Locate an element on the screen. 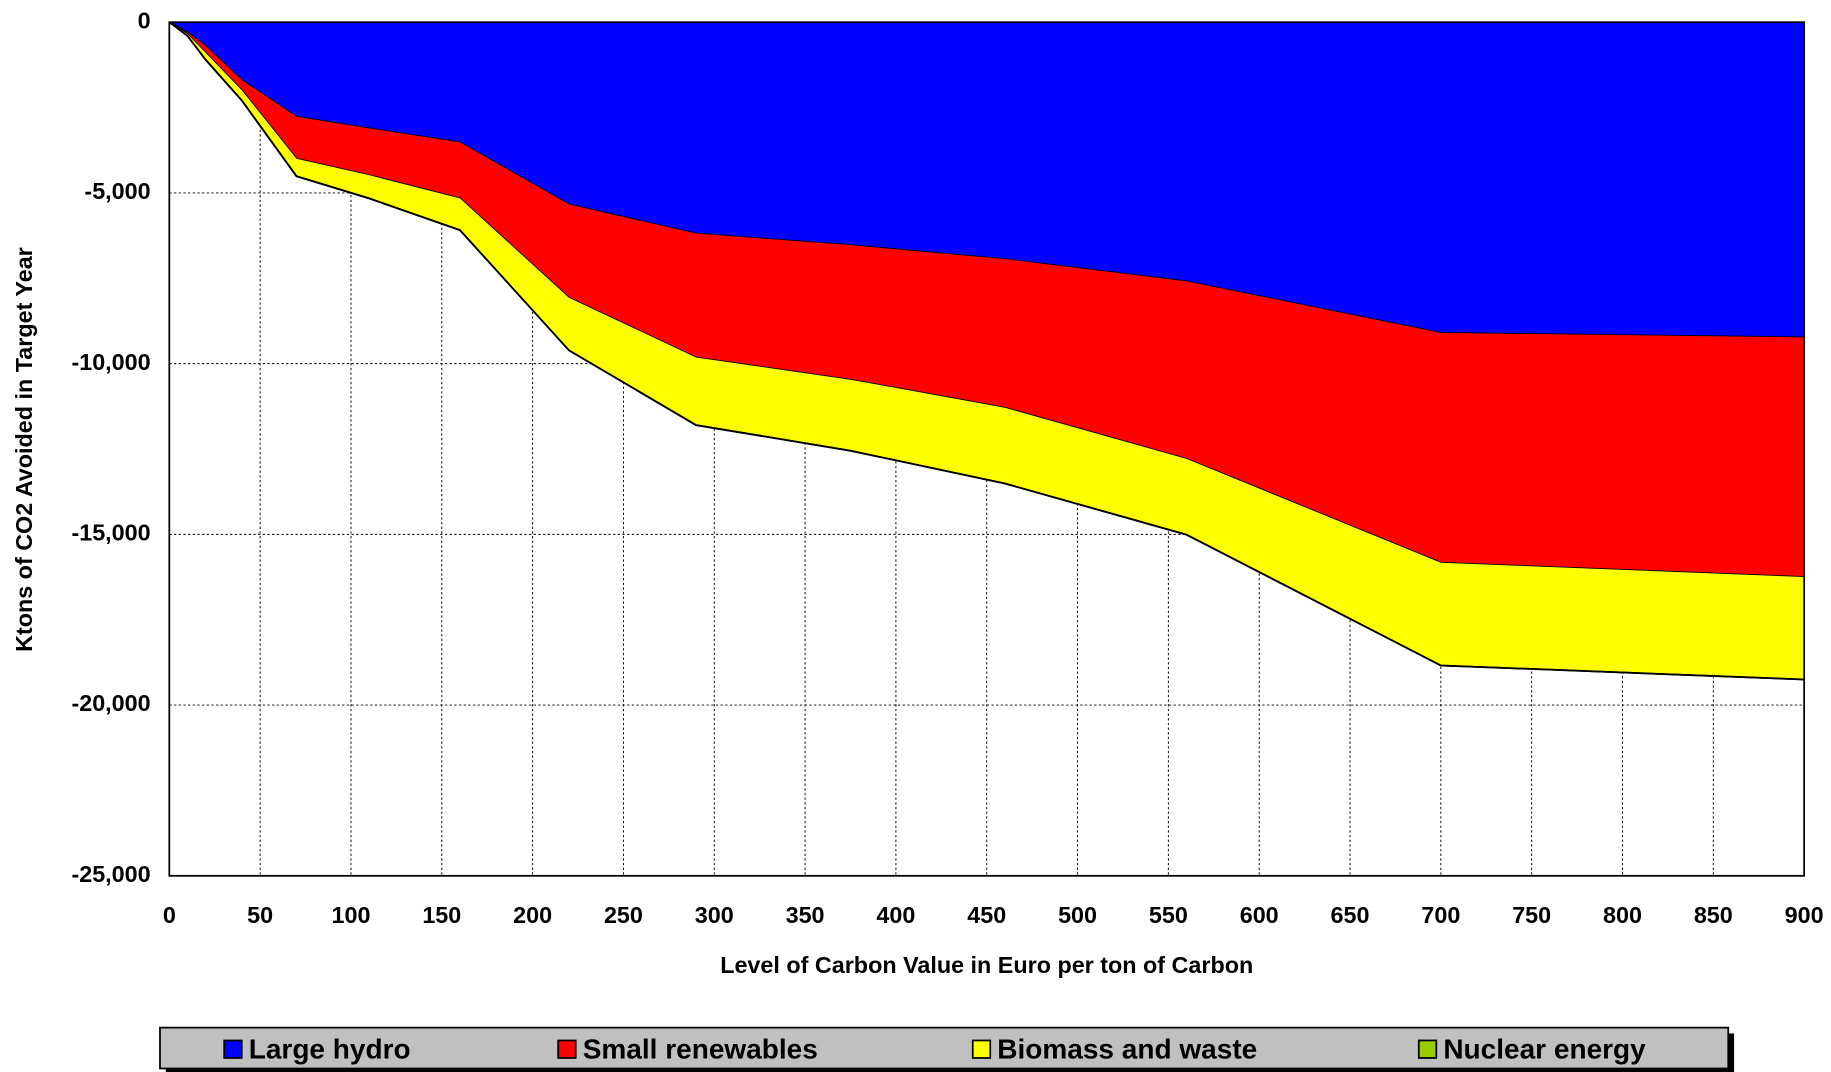 This screenshot has width=1831, height=1072. x-tick-label: 550 is located at coordinates (1168, 915).